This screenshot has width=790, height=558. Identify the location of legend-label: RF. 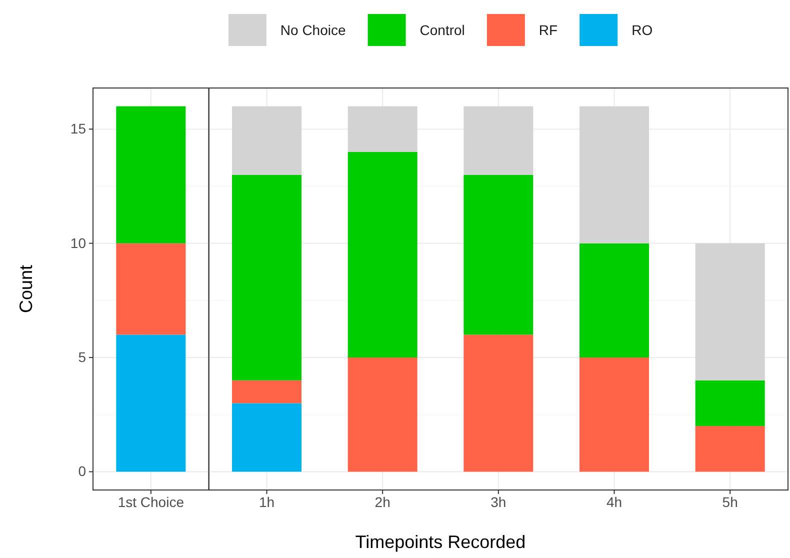
(548, 30).